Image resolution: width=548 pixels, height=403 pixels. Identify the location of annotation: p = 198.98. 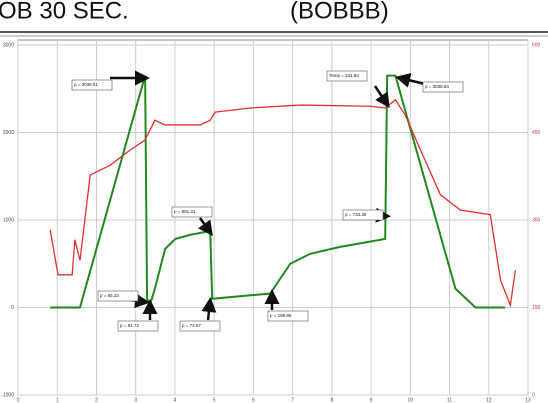
(281, 315).